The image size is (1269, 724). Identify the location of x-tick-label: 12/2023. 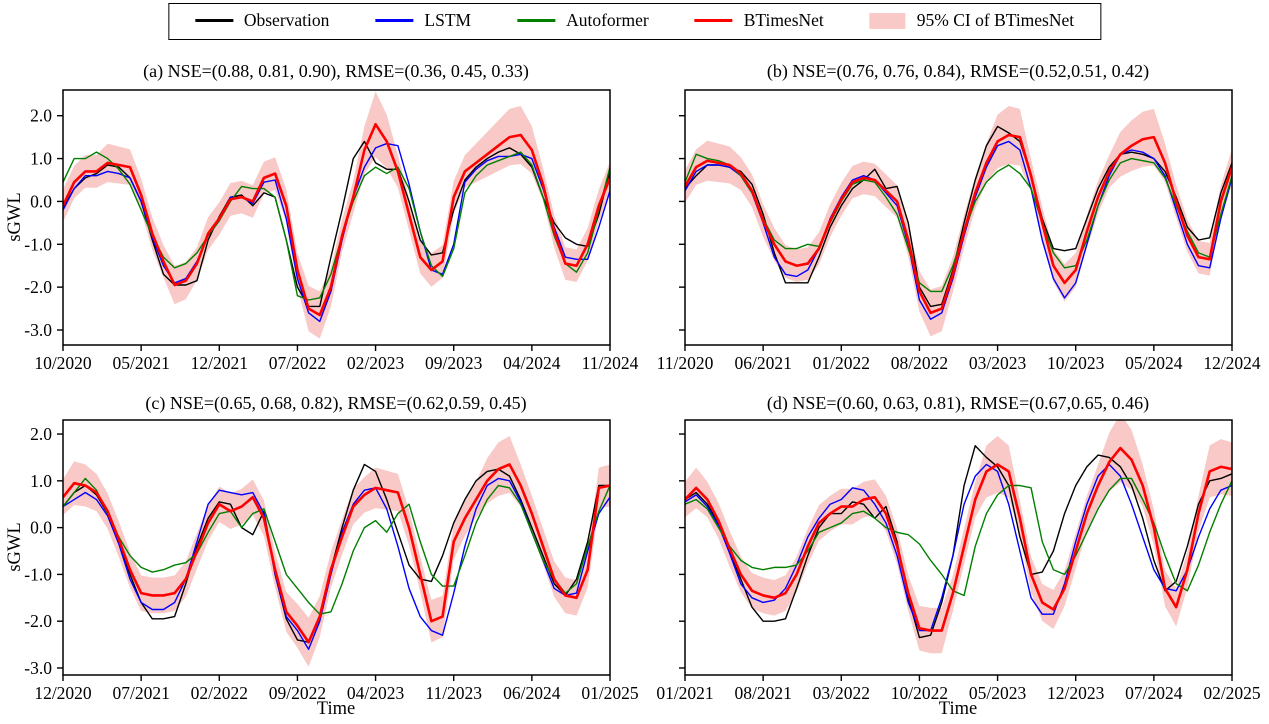
(1076, 693).